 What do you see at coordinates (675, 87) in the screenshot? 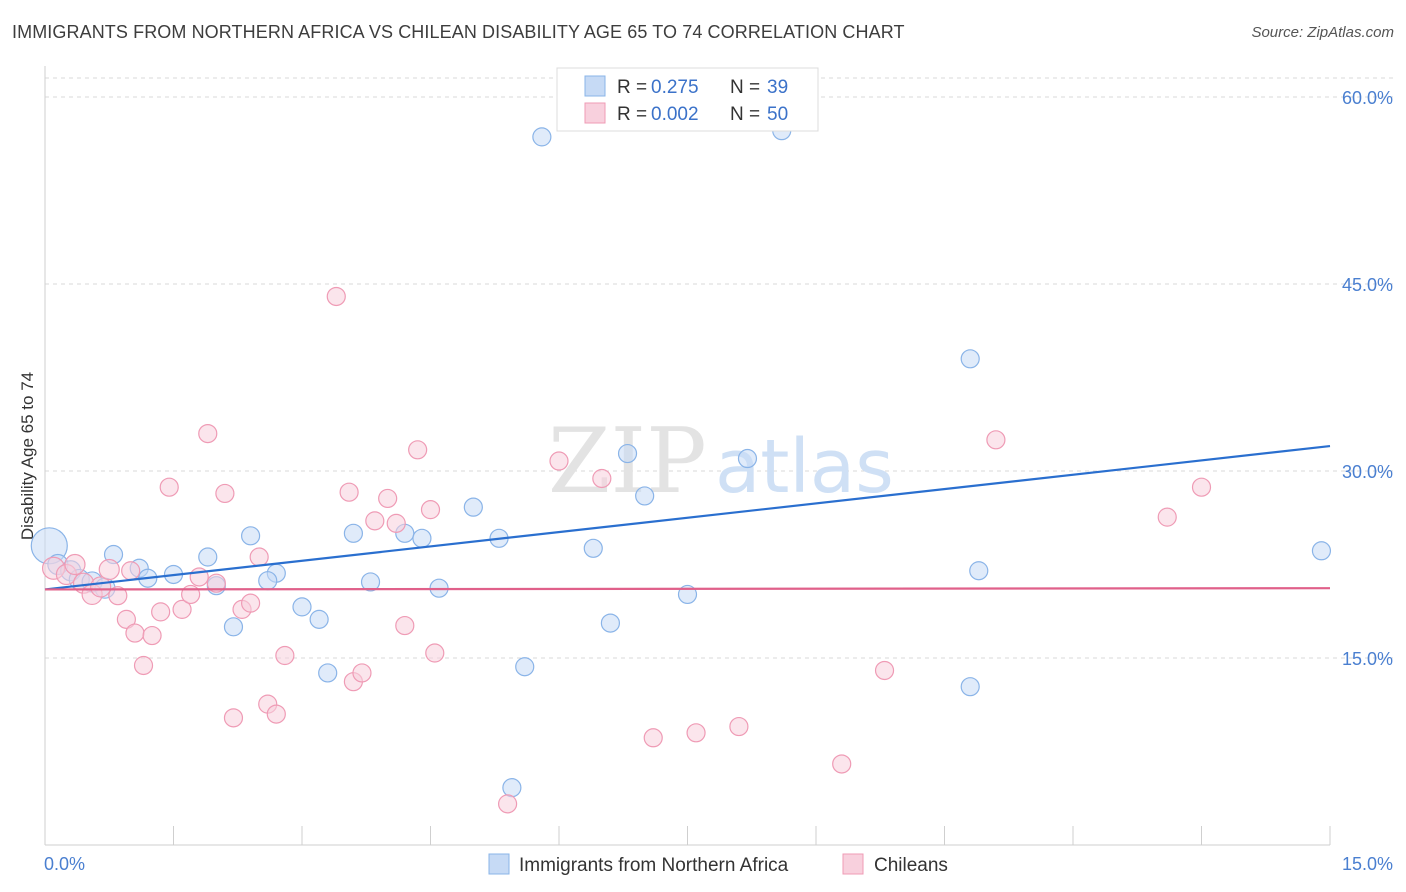
I see `legend-r-value-blue: 0.275` at bounding box center [675, 87].